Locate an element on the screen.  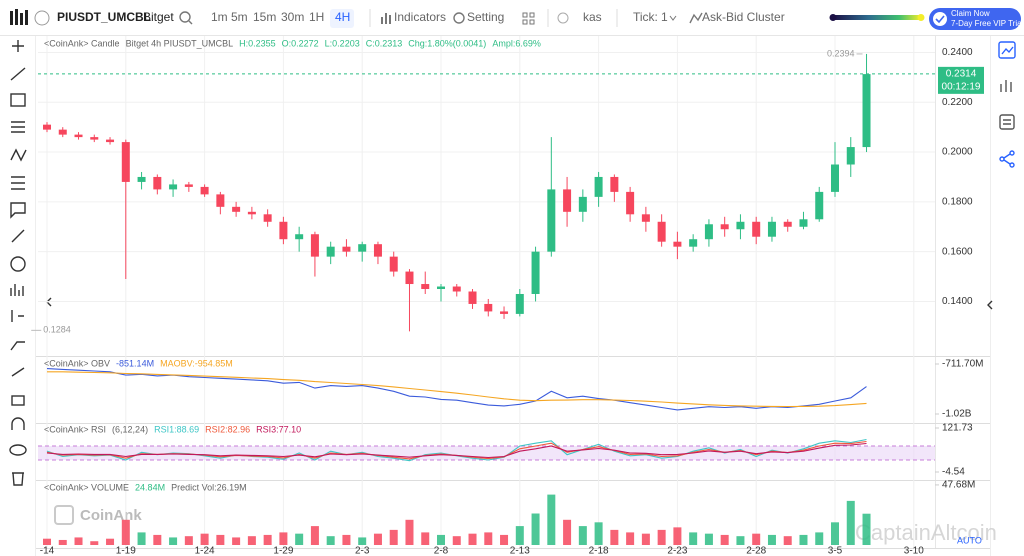
layout-icon is located at coordinates (528, 18).